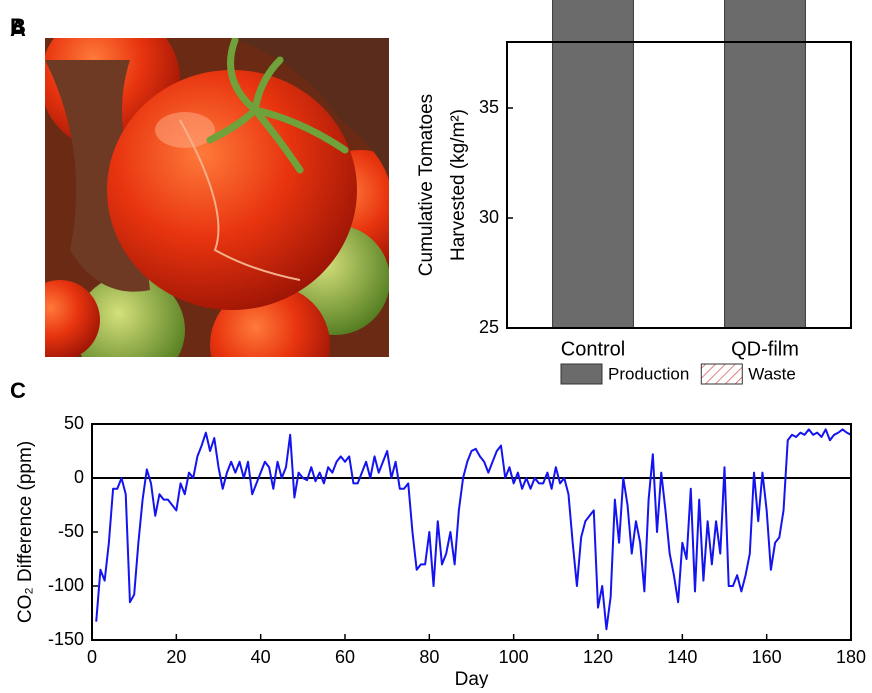  What do you see at coordinates (345, 657) in the screenshot?
I see `x-tick-label: 60` at bounding box center [345, 657].